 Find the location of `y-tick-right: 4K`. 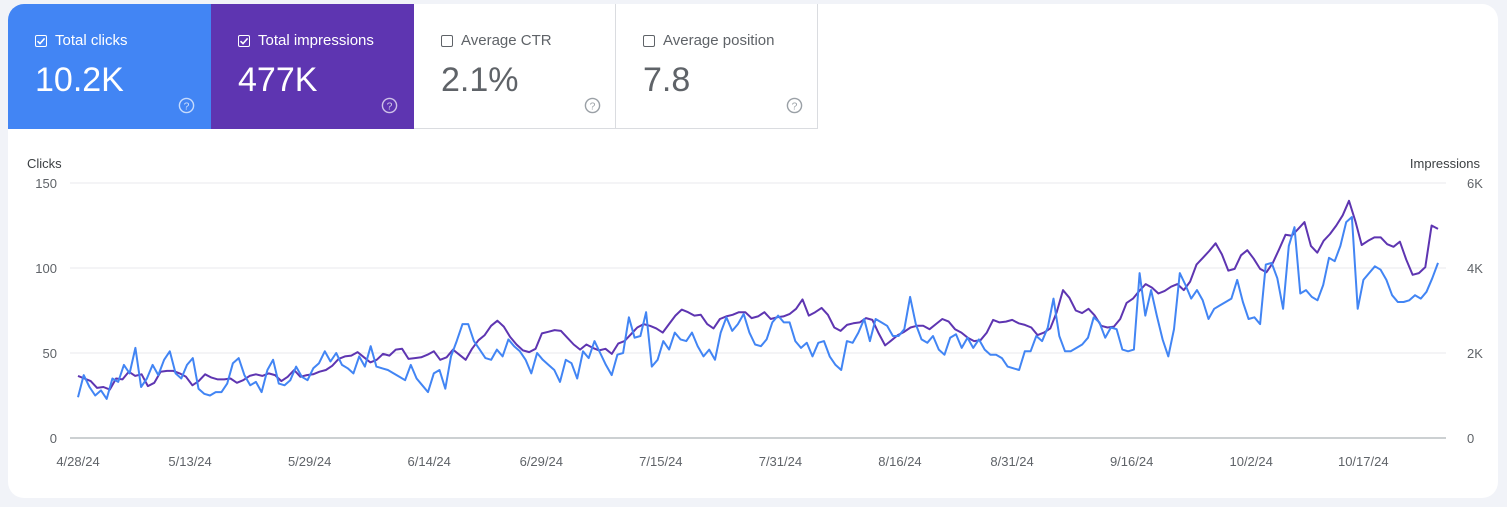

y-tick-right: 4K is located at coordinates (1475, 268).